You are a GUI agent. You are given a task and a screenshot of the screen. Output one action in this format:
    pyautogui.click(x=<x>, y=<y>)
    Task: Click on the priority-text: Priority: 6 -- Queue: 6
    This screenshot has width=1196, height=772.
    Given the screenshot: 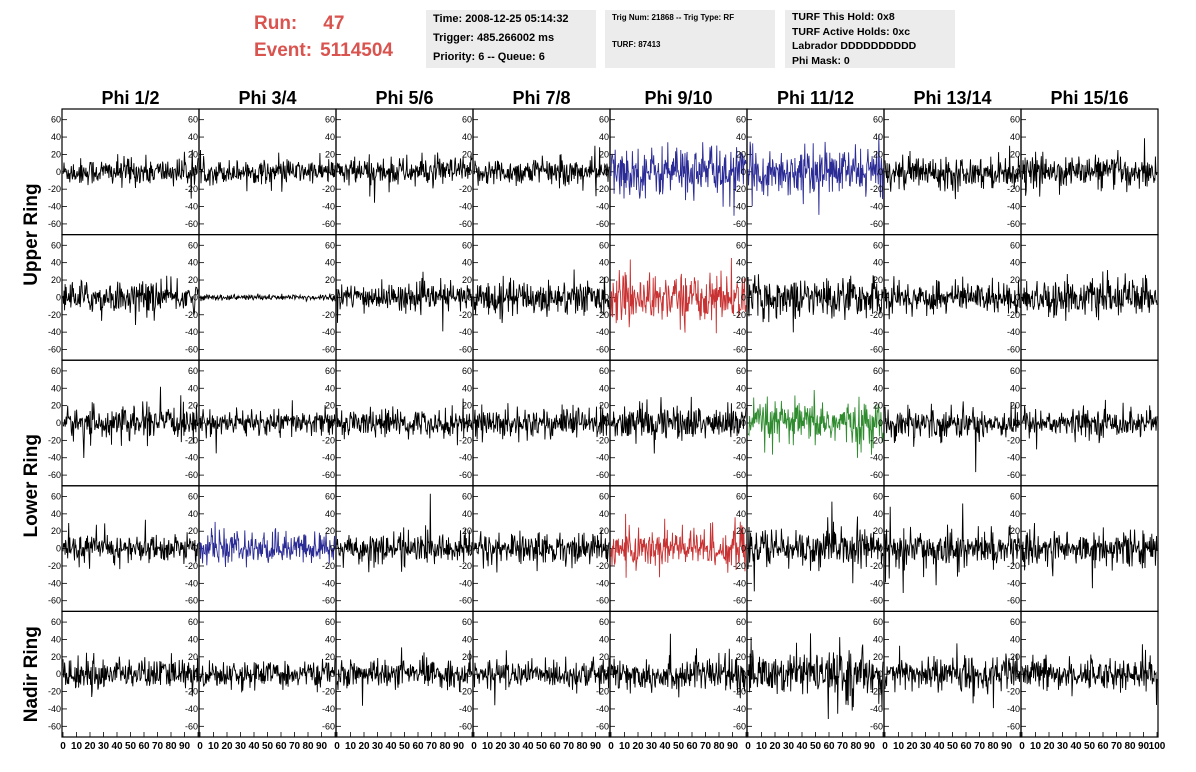 What is the action you would take?
    pyautogui.click(x=489, y=57)
    